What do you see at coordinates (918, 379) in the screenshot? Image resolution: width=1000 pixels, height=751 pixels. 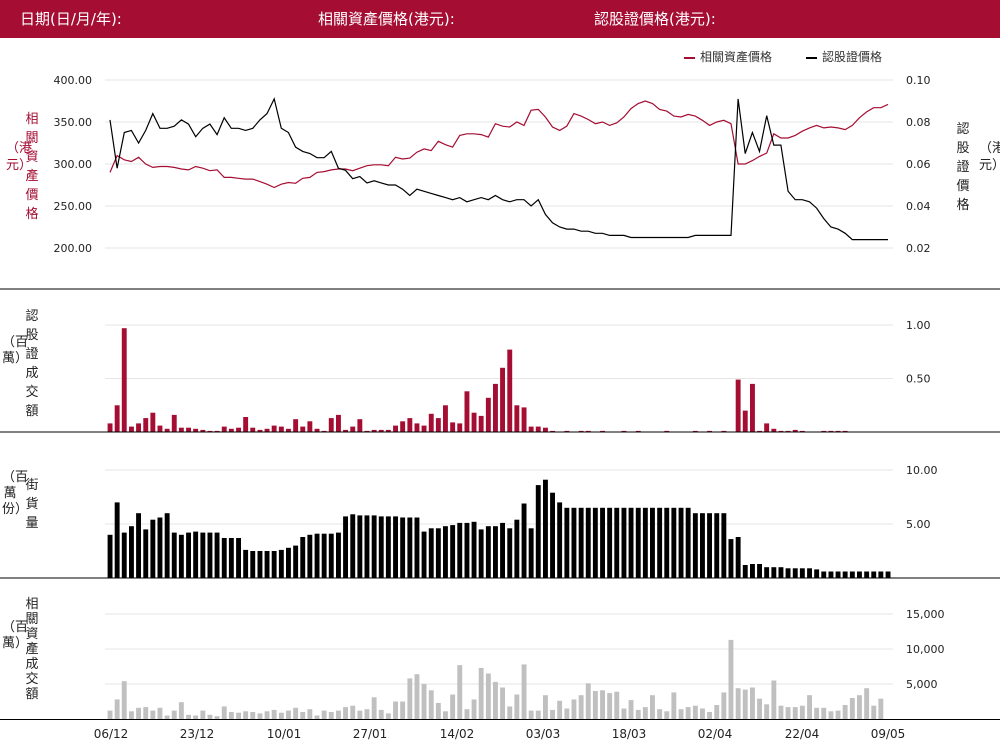 I see `warrant-turnover-tick-label: 0.50` at bounding box center [918, 379].